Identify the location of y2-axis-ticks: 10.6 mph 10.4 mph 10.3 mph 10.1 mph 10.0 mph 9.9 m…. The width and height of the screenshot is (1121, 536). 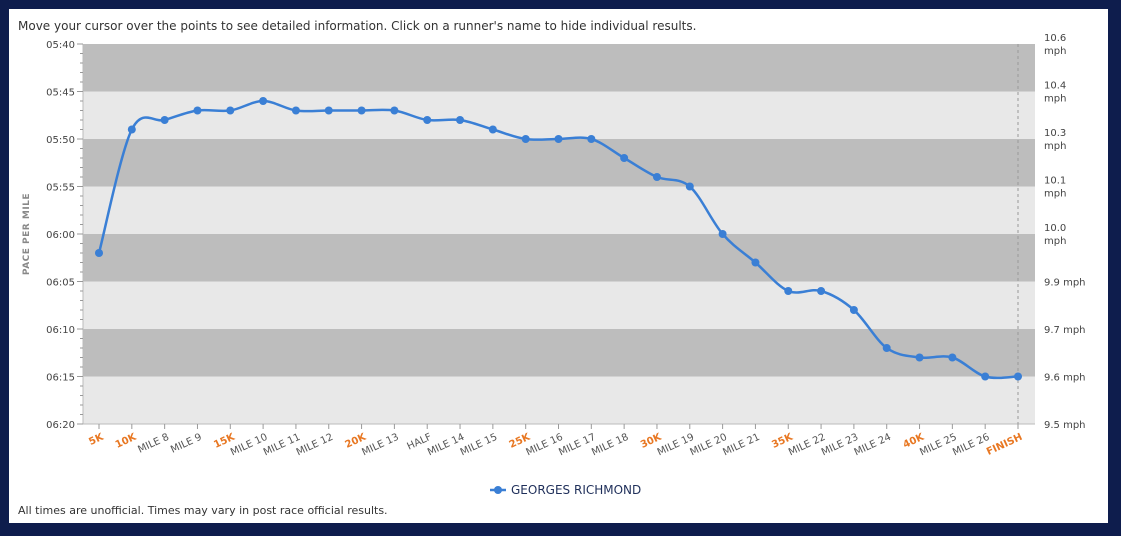
(1065, 232).